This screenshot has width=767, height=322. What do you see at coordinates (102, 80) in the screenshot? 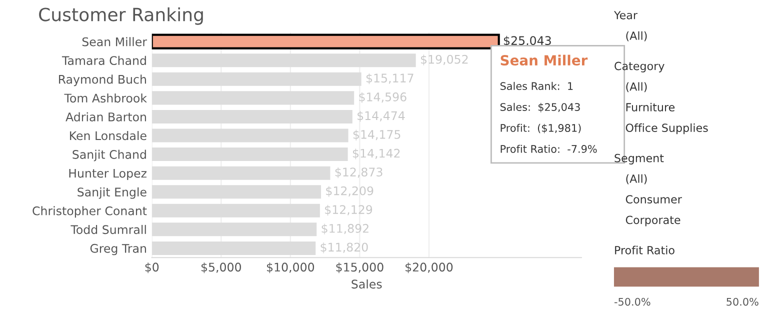
I see `y-tick-label: Raymond Buch` at bounding box center [102, 80].